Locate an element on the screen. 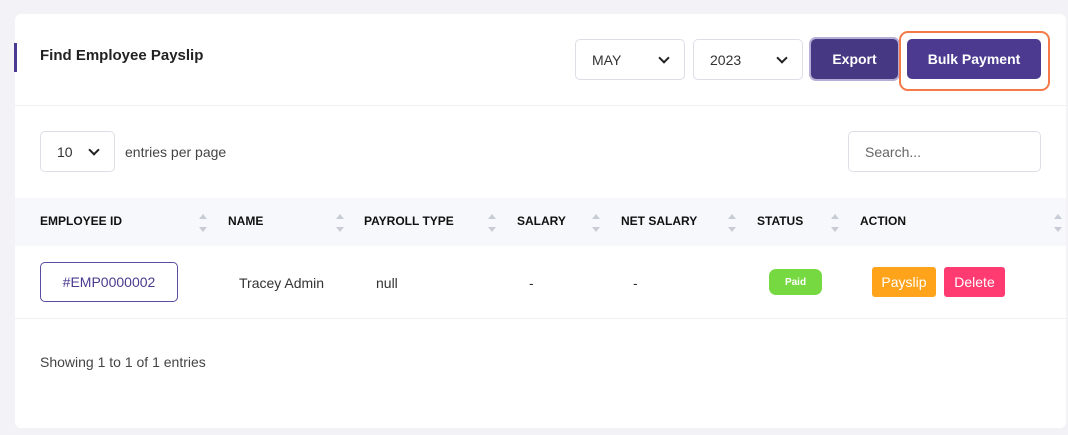 The width and height of the screenshot is (1068, 435). entries-select: 10 is located at coordinates (77, 151).